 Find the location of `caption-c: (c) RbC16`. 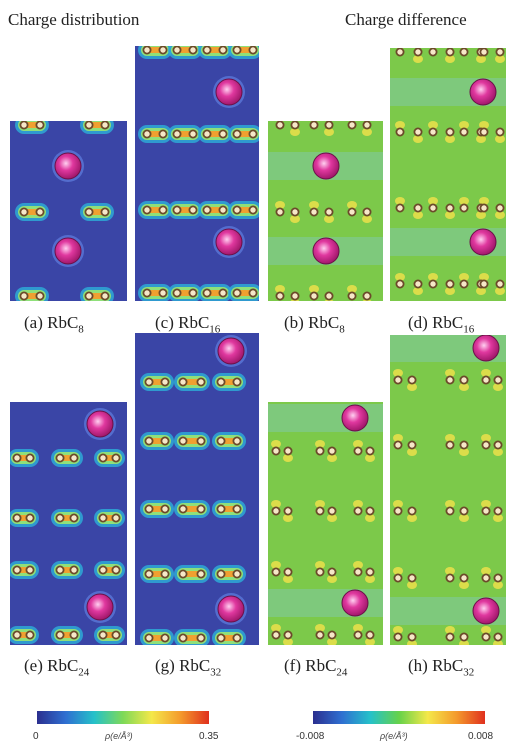

caption-c: (c) RbC16 is located at coordinates (188, 324).